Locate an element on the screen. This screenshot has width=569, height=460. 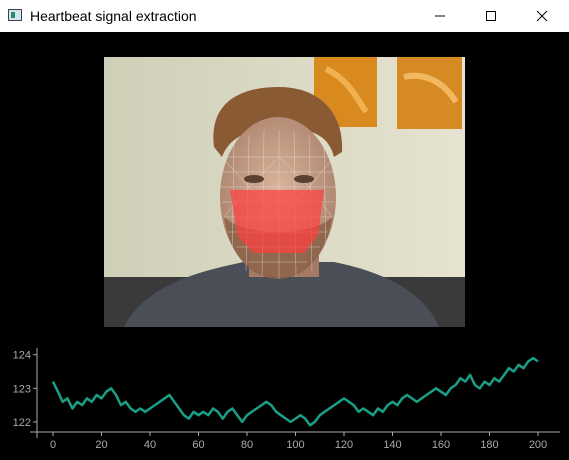
x-tick-label: 120 is located at coordinates (344, 445).